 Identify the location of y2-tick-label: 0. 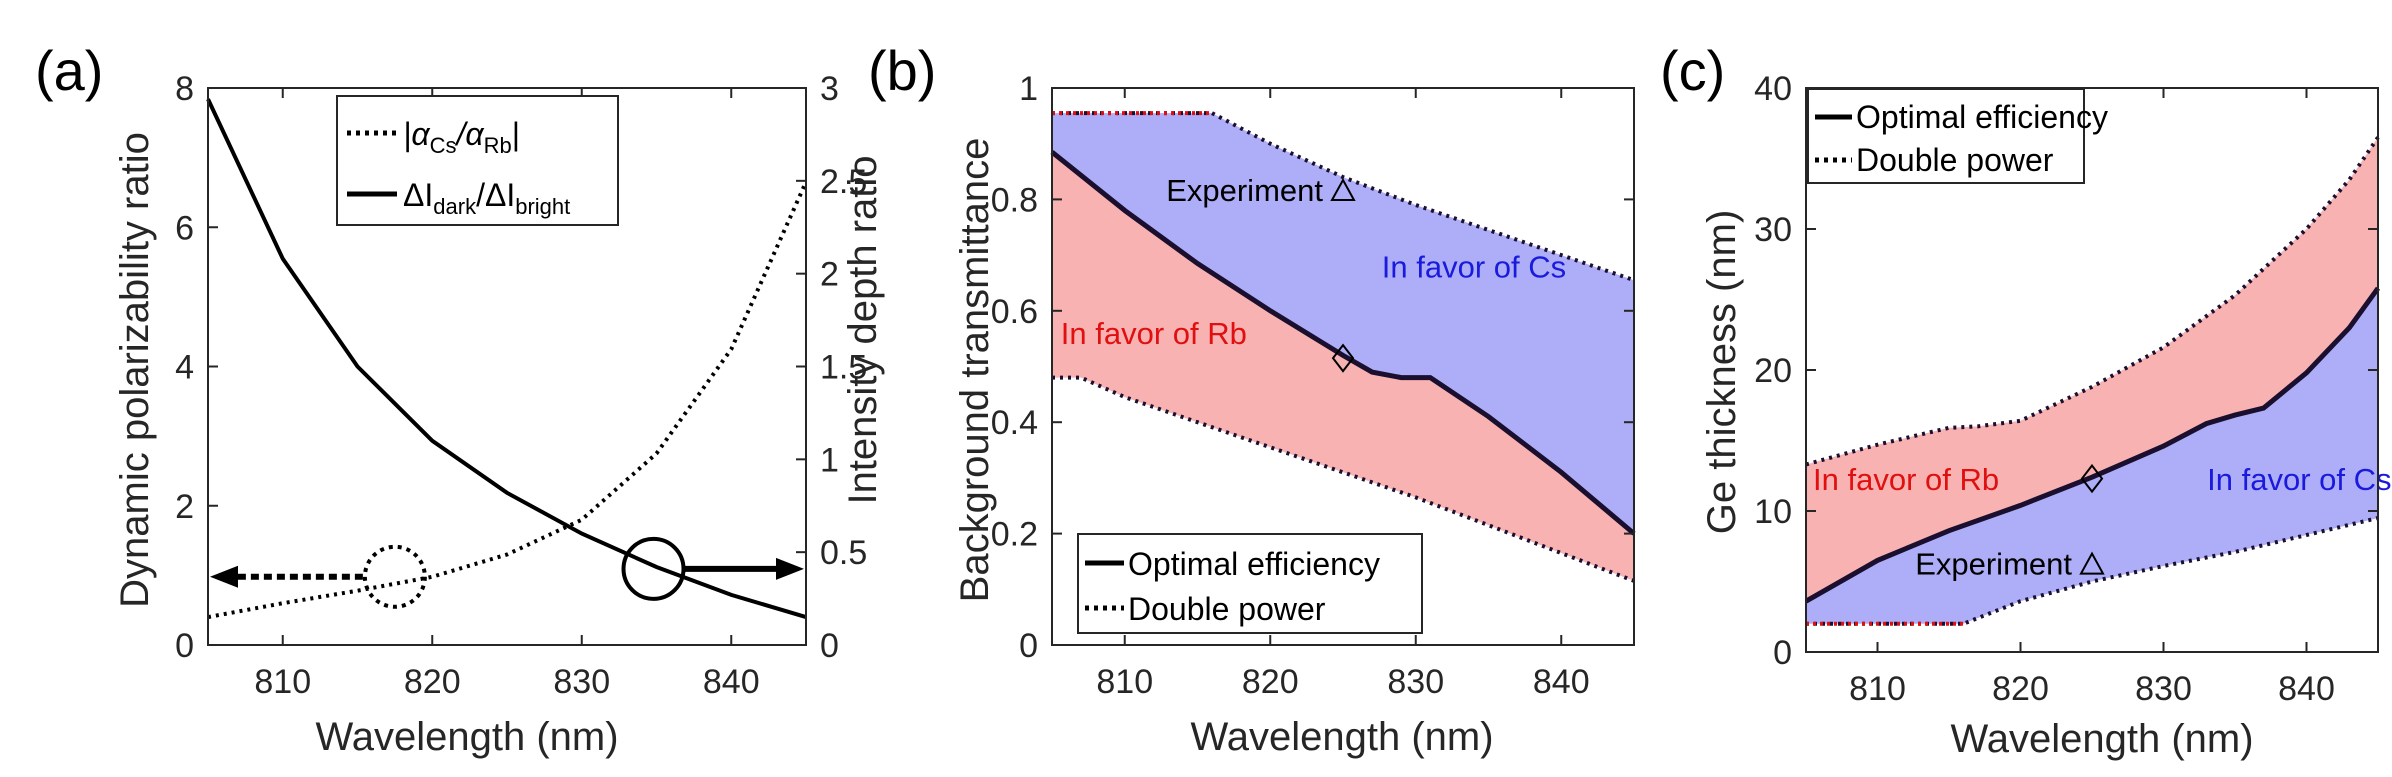
(829, 646).